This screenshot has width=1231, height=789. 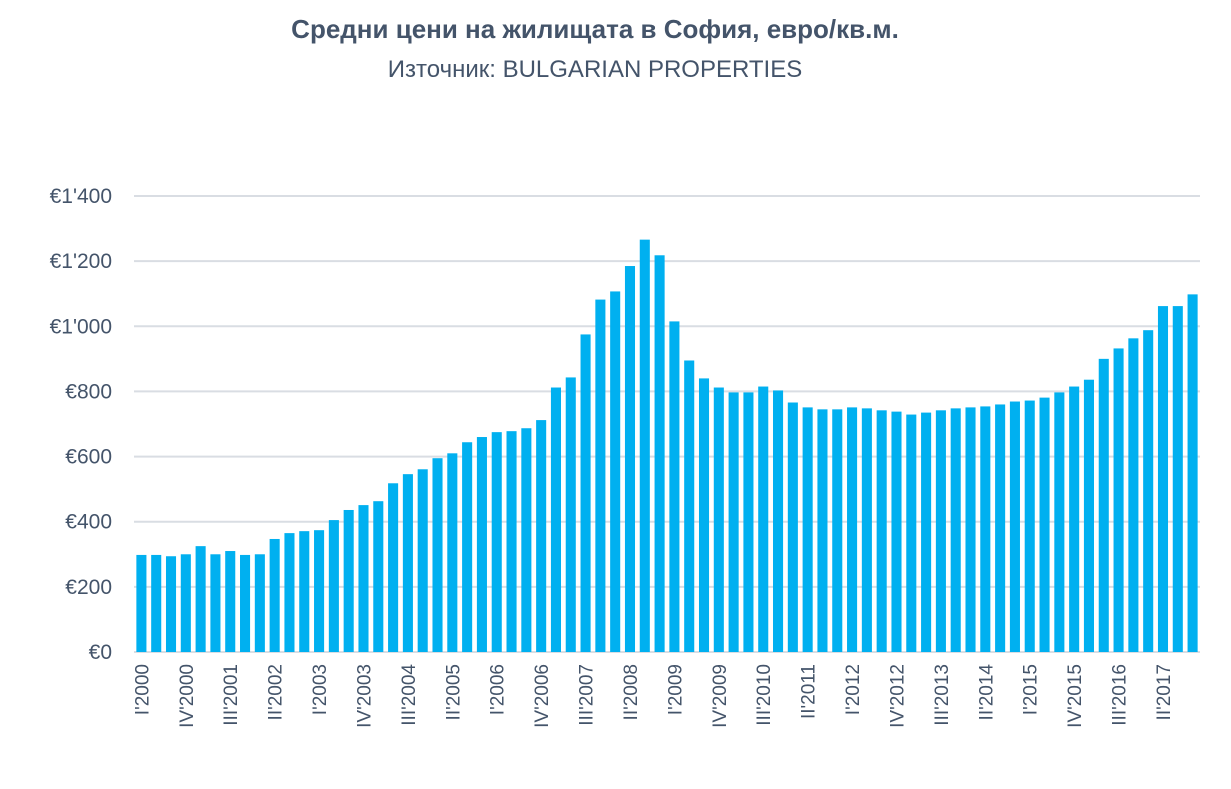 What do you see at coordinates (100, 652) in the screenshot?
I see `y-tick-label: €0` at bounding box center [100, 652].